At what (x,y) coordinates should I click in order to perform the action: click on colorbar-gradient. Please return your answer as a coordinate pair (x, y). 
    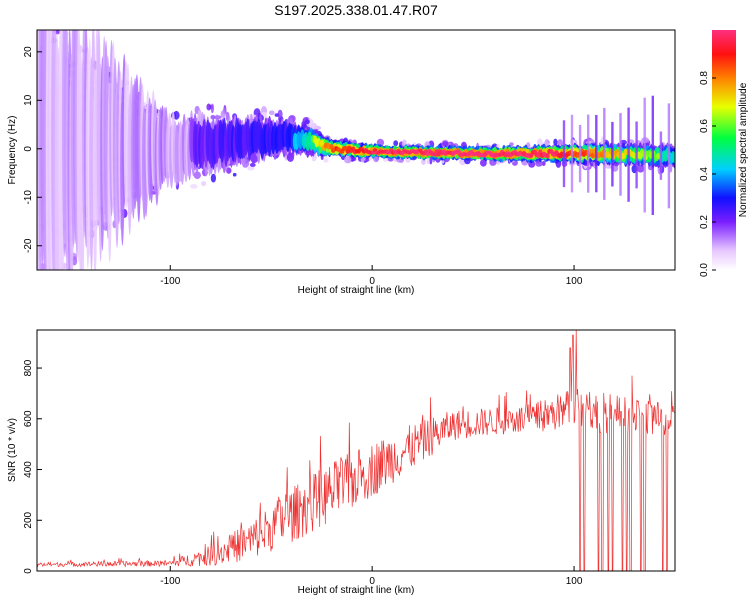
    Looking at the image, I should click on (724, 150).